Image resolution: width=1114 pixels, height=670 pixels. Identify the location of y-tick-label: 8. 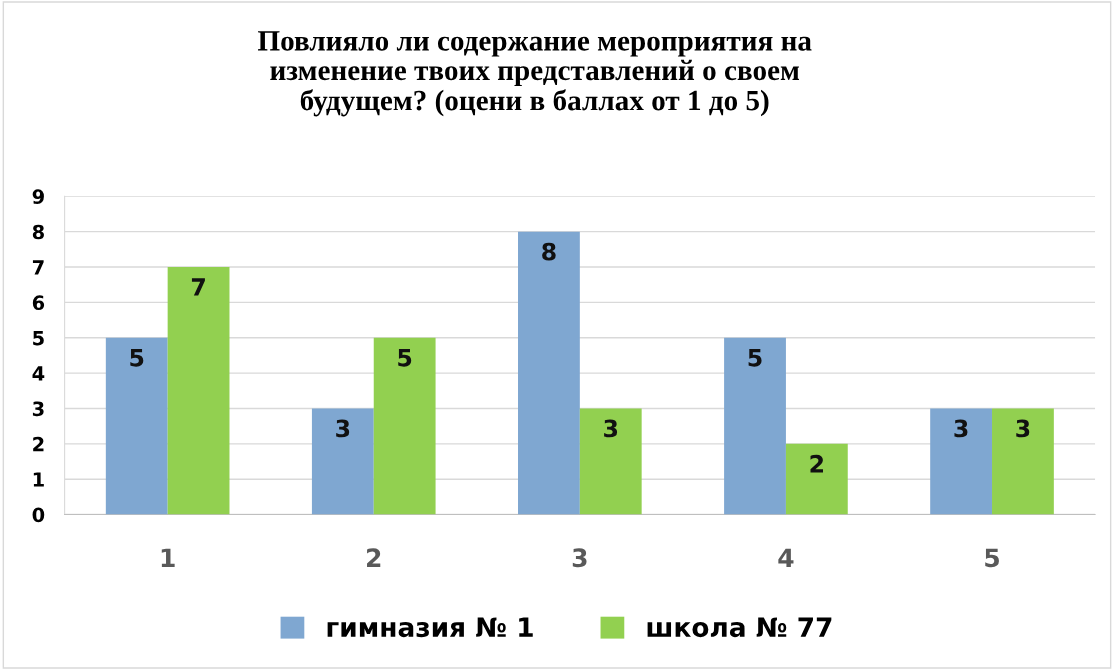
(38, 232).